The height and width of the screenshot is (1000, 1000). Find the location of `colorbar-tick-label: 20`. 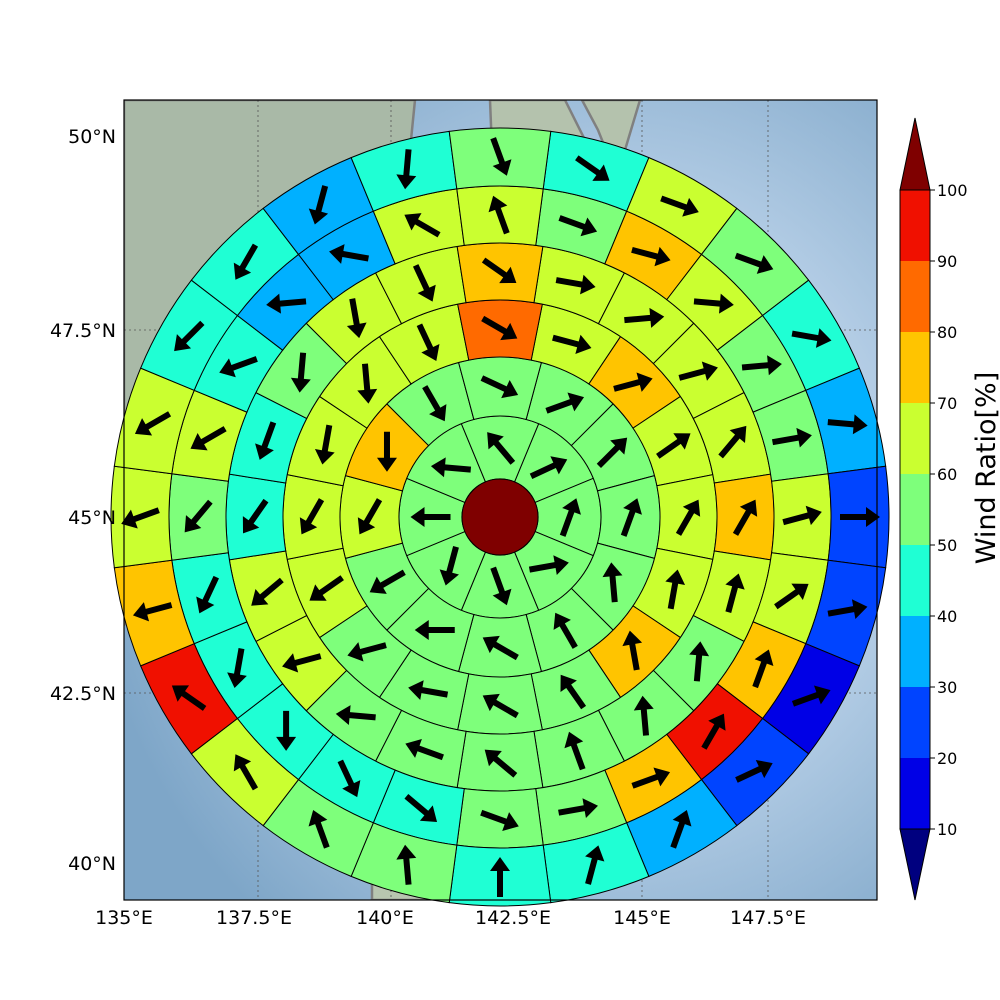

colorbar-tick-label: 20 is located at coordinates (947, 758).